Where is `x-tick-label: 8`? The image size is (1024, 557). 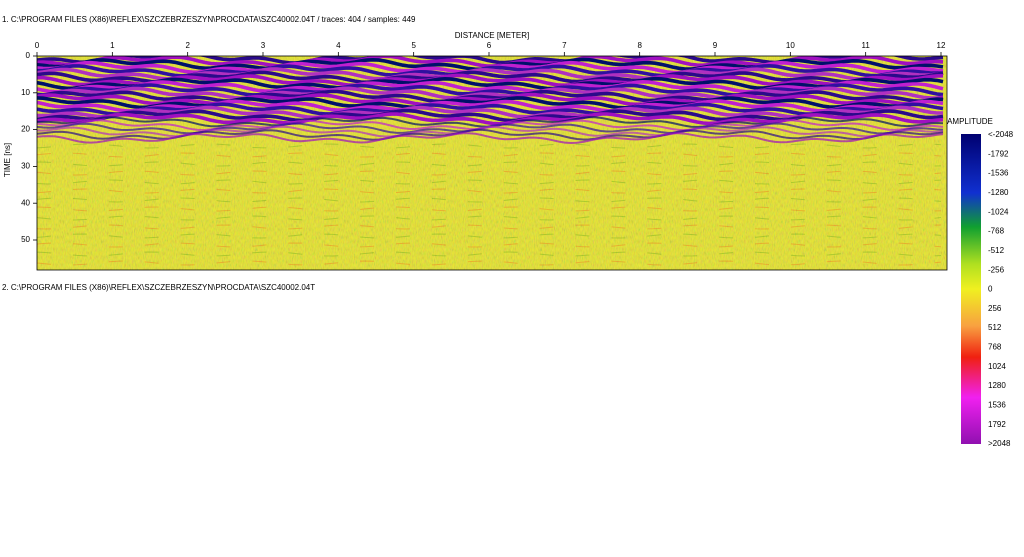 x-tick-label: 8 is located at coordinates (639, 45).